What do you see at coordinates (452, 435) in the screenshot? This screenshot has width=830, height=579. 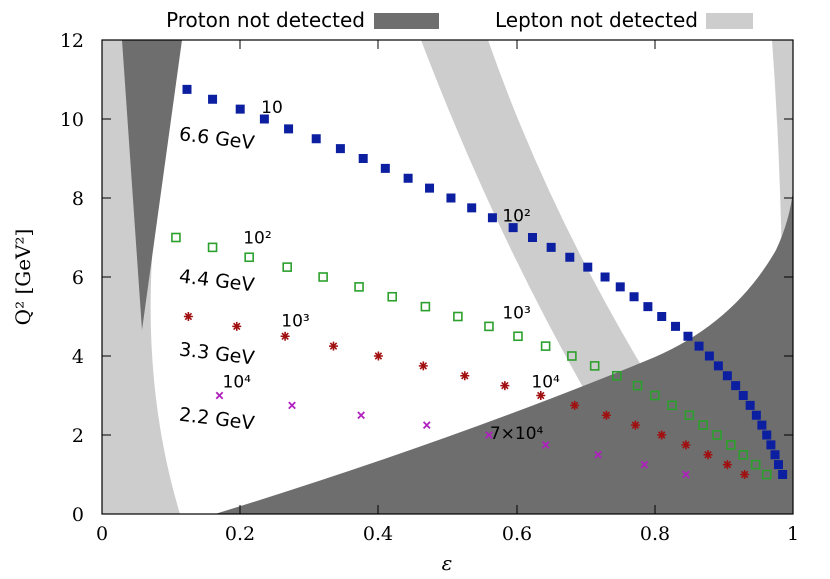 I see `series-4-points` at bounding box center [452, 435].